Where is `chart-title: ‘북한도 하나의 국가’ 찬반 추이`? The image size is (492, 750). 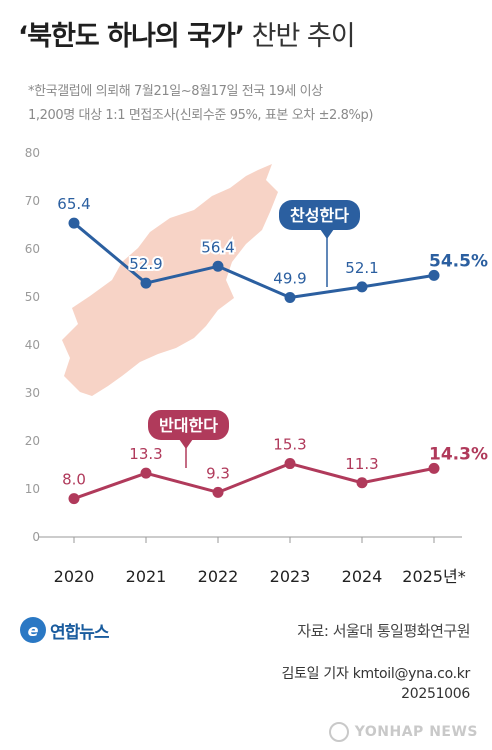 chart-title: ‘북한도 하나의 국가’ 찬반 추이 is located at coordinates (187, 37).